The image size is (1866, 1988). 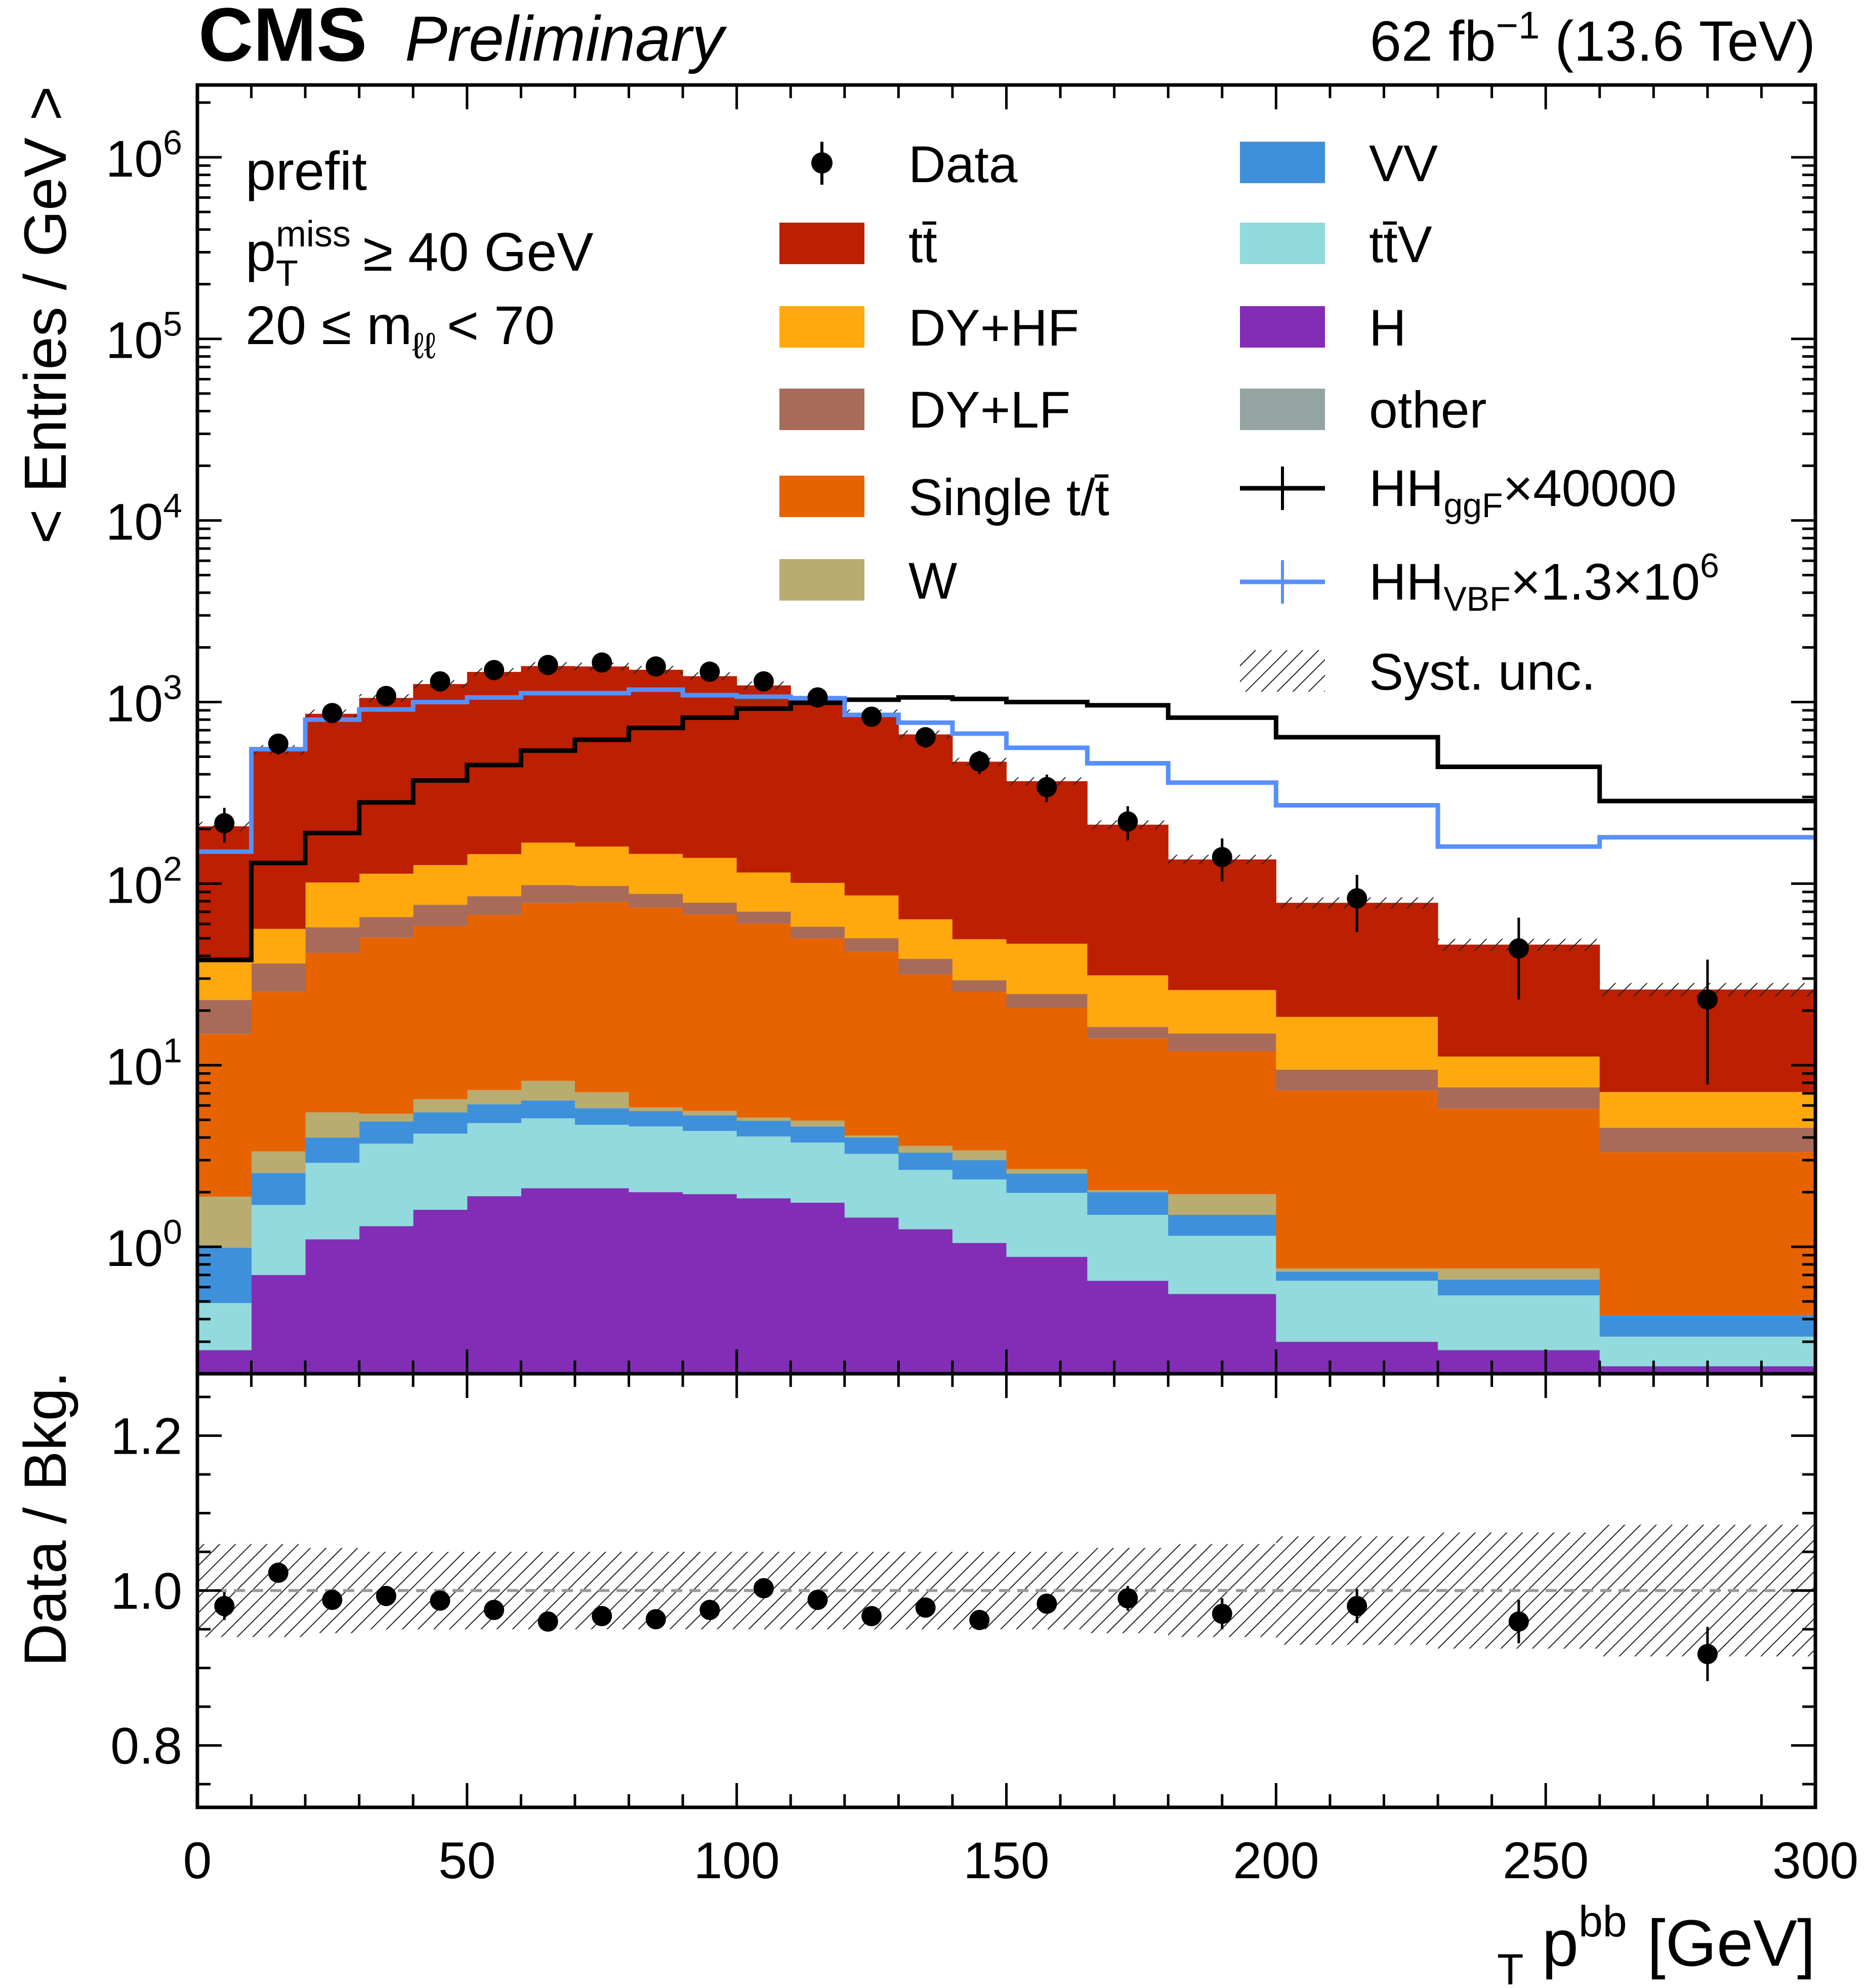 What do you see at coordinates (1282, 162) in the screenshot?
I see `legend-vv-swatch` at bounding box center [1282, 162].